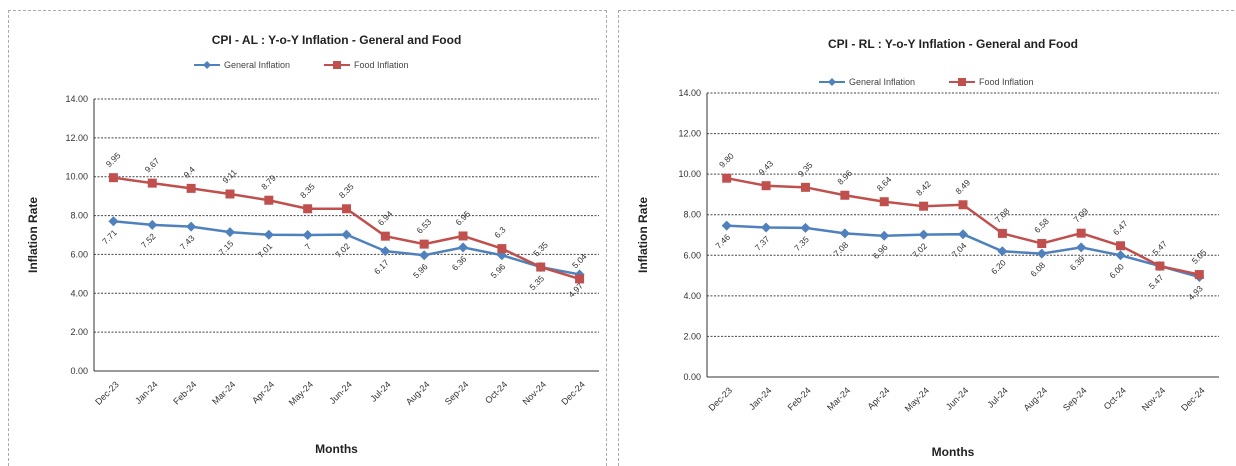 The width and height of the screenshot is (1236, 466). Describe the element at coordinates (462, 217) in the screenshot. I see `data-label: 6.95` at that location.